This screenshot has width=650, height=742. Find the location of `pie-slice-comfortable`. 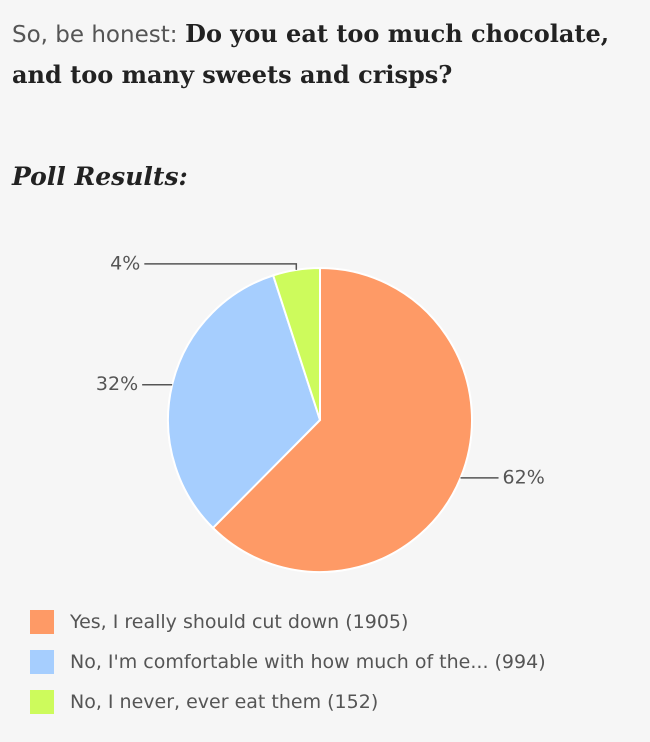

pie-slice-comfortable is located at coordinates (244, 402).